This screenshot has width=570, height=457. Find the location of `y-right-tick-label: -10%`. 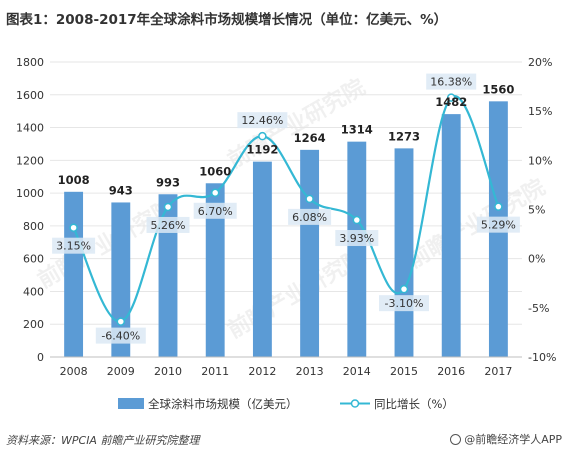

y-right-tick-label: -10% is located at coordinates (542, 357).